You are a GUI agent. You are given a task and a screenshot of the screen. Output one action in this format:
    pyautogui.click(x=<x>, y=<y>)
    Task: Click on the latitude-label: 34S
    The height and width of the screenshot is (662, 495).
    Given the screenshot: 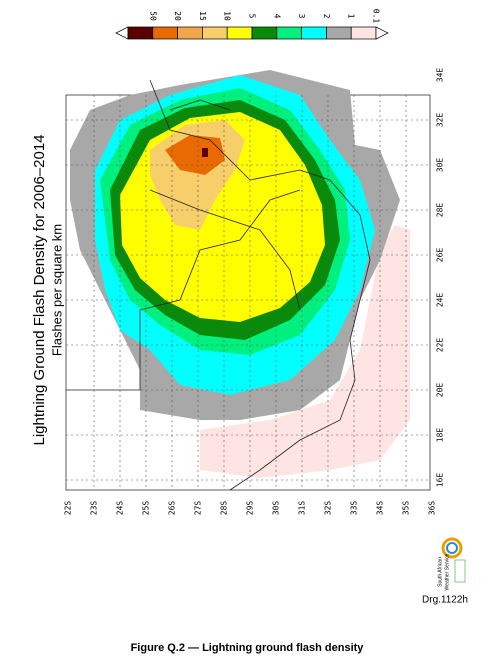 What is the action you would take?
    pyautogui.click(x=380, y=508)
    